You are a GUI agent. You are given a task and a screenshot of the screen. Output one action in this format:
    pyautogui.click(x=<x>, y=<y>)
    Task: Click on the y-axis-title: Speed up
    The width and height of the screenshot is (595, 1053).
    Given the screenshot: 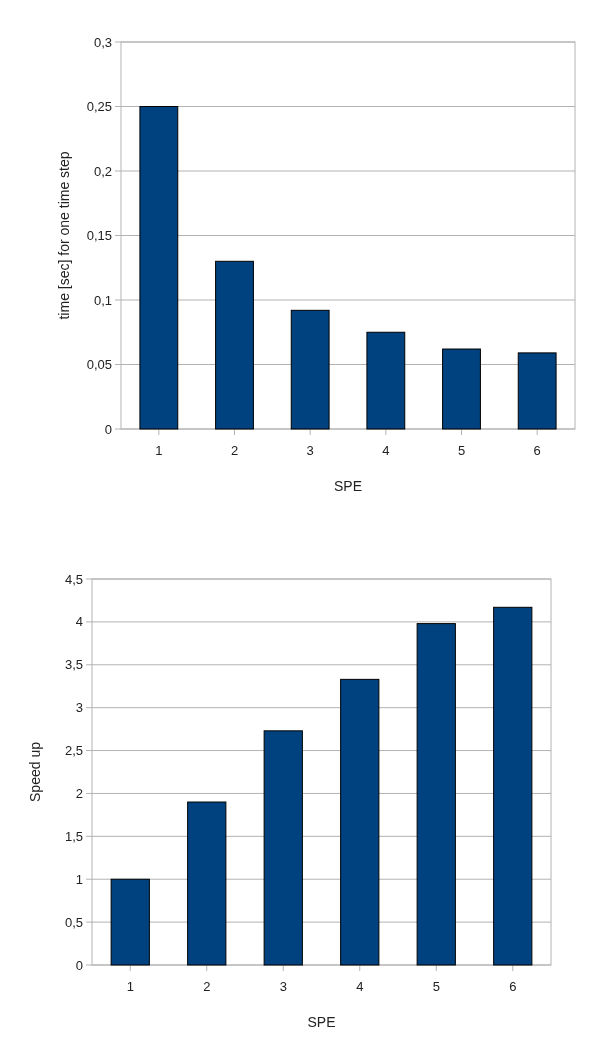 What is the action you would take?
    pyautogui.click(x=35, y=771)
    